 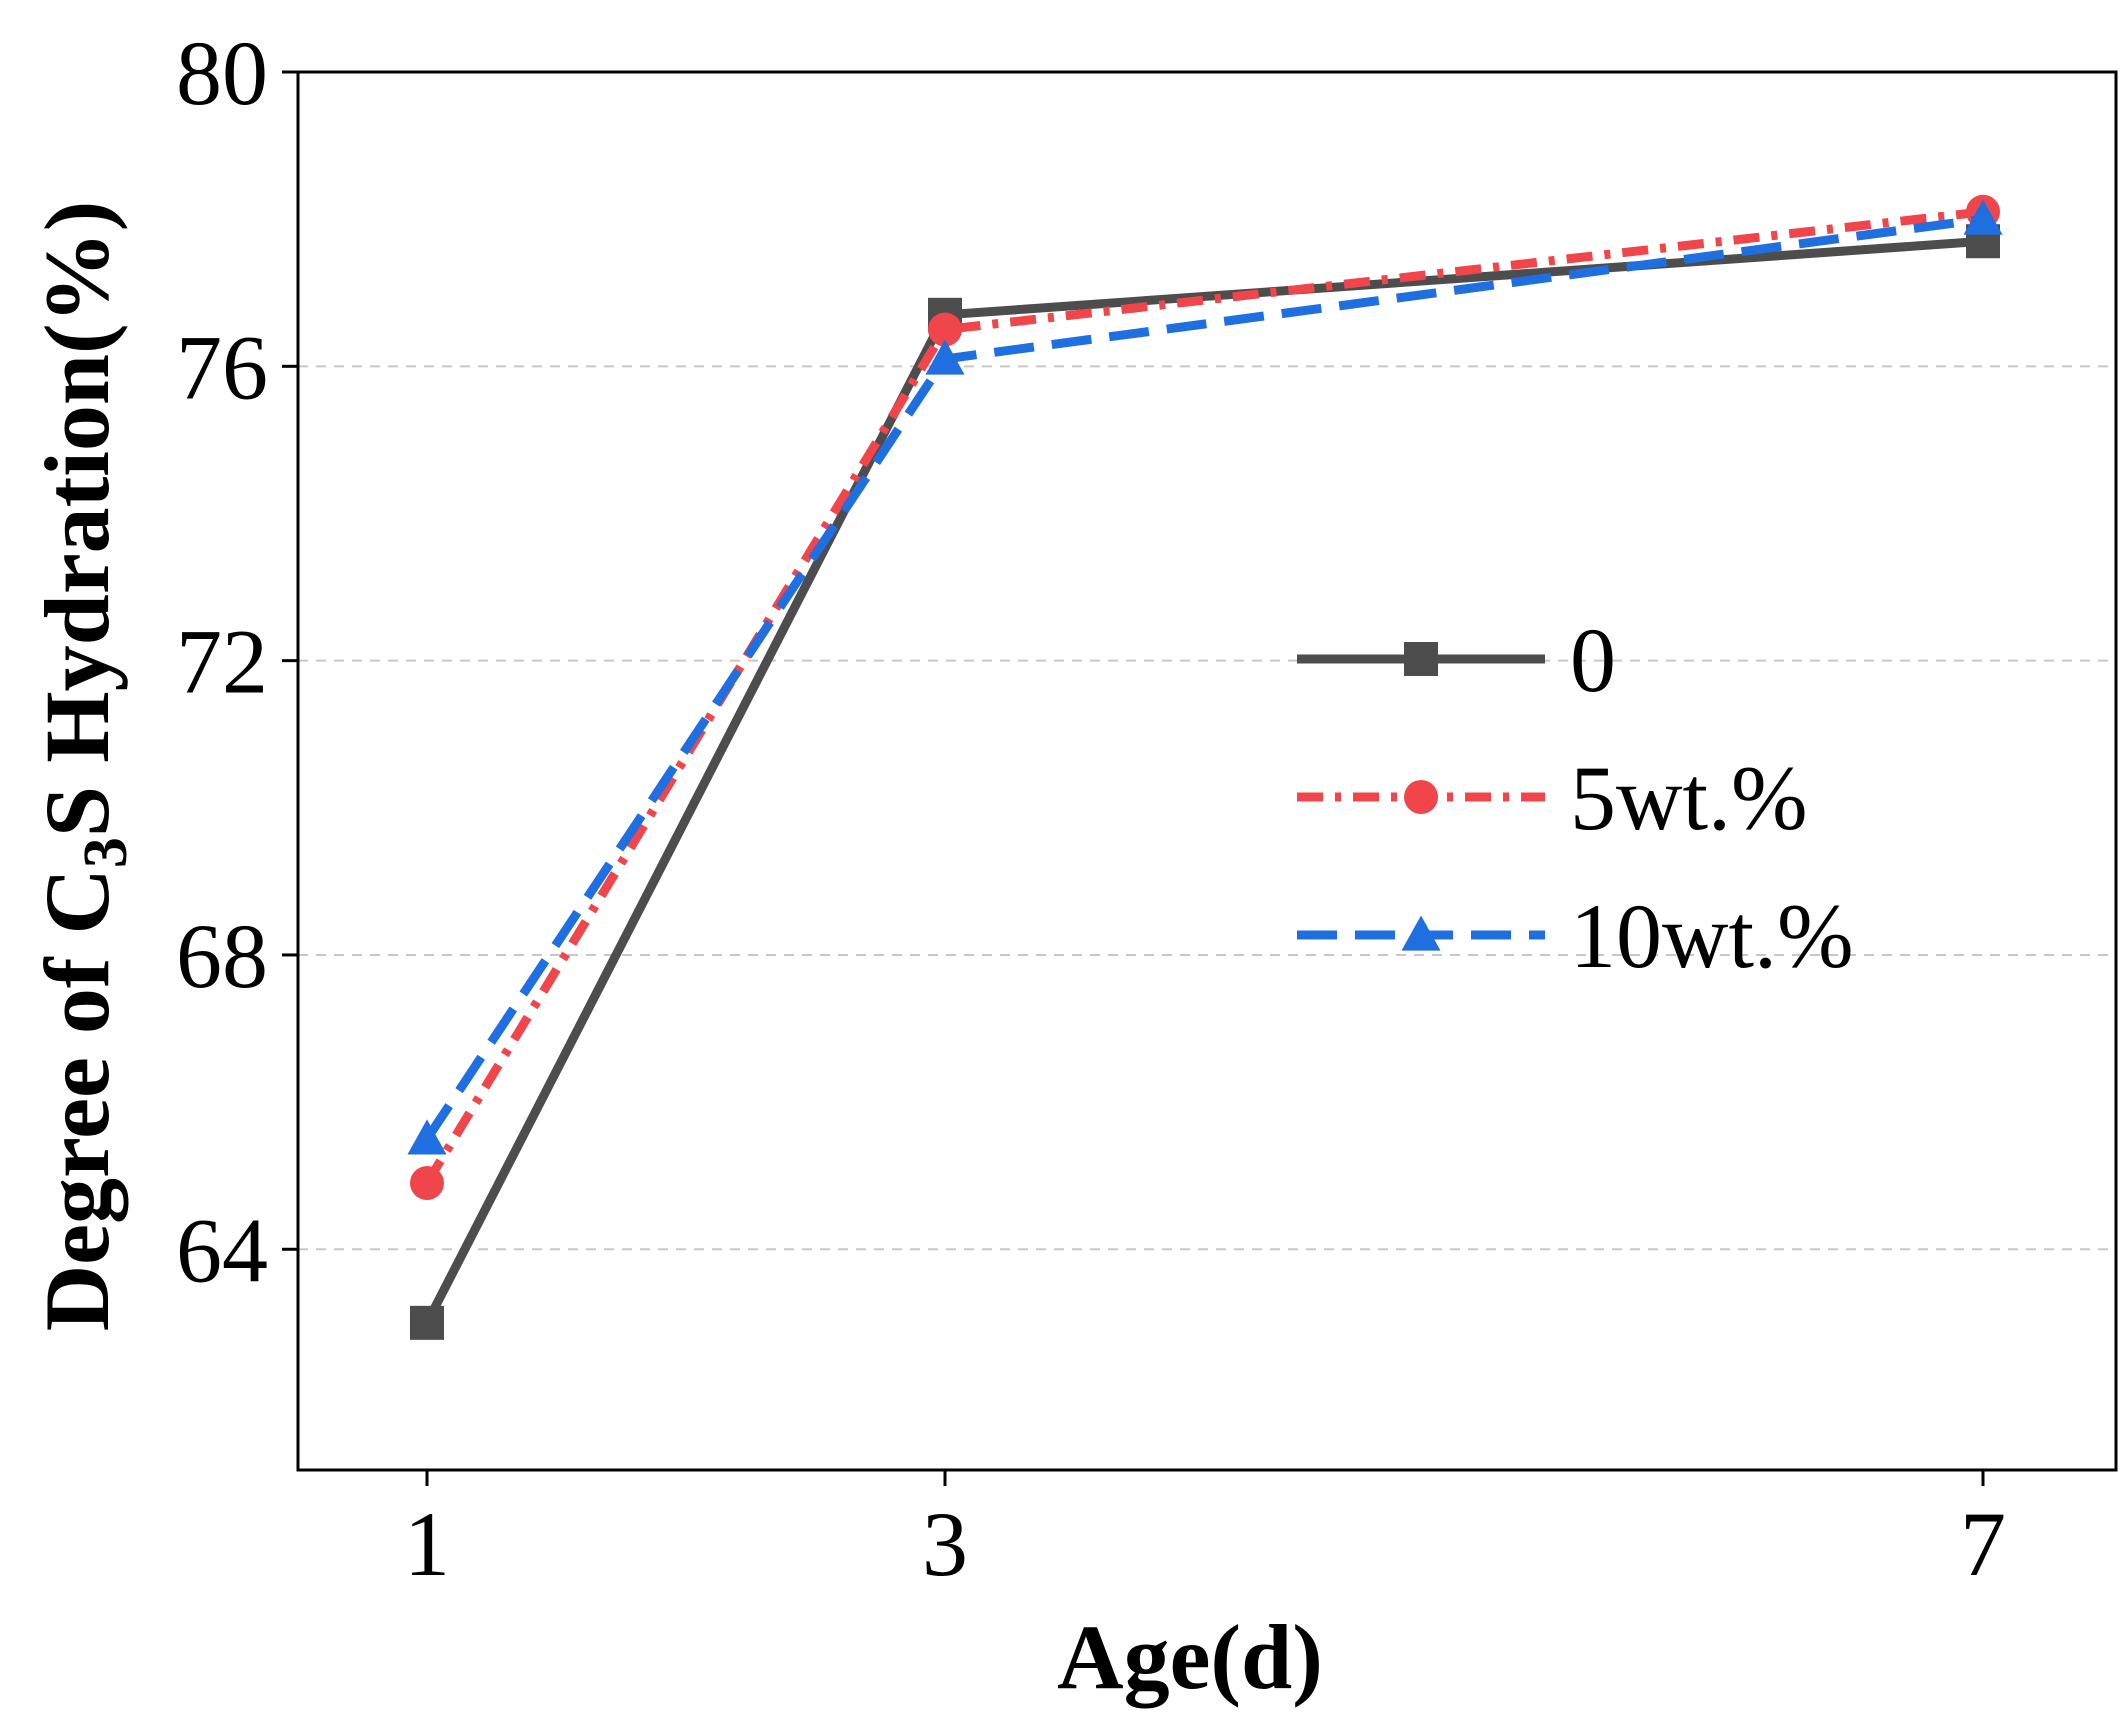 What do you see at coordinates (222, 1250) in the screenshot?
I see `y-tick-label: 64` at bounding box center [222, 1250].